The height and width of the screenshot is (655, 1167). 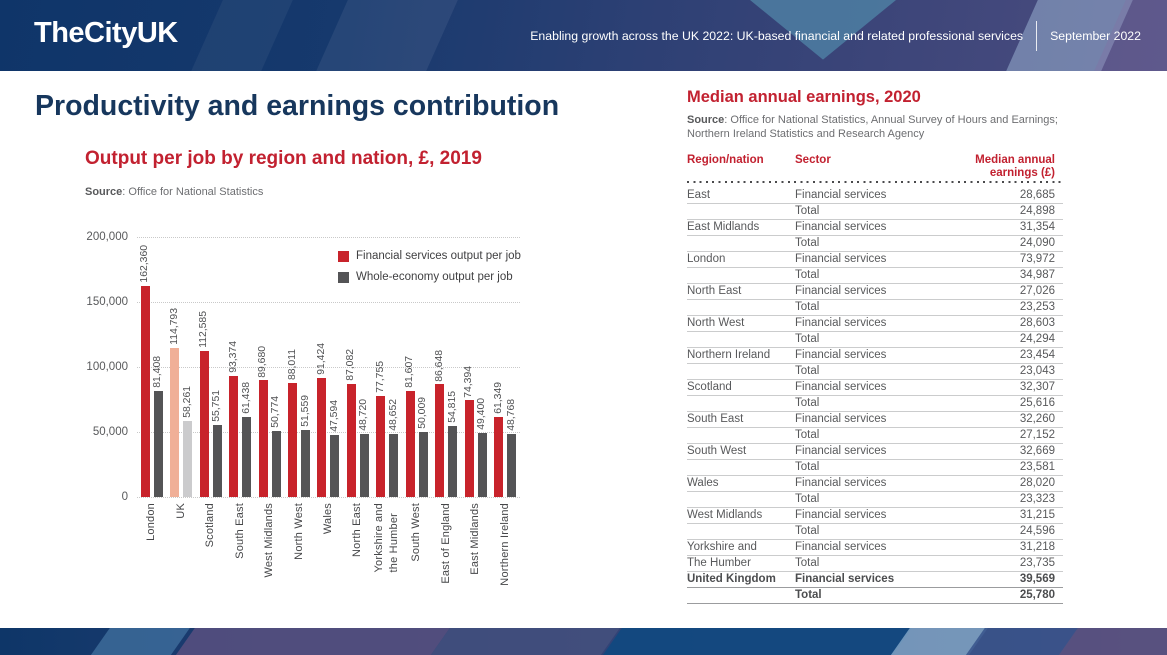 What do you see at coordinates (1037, 435) in the screenshot?
I see `cell-earnings-value: 27,152` at bounding box center [1037, 435].